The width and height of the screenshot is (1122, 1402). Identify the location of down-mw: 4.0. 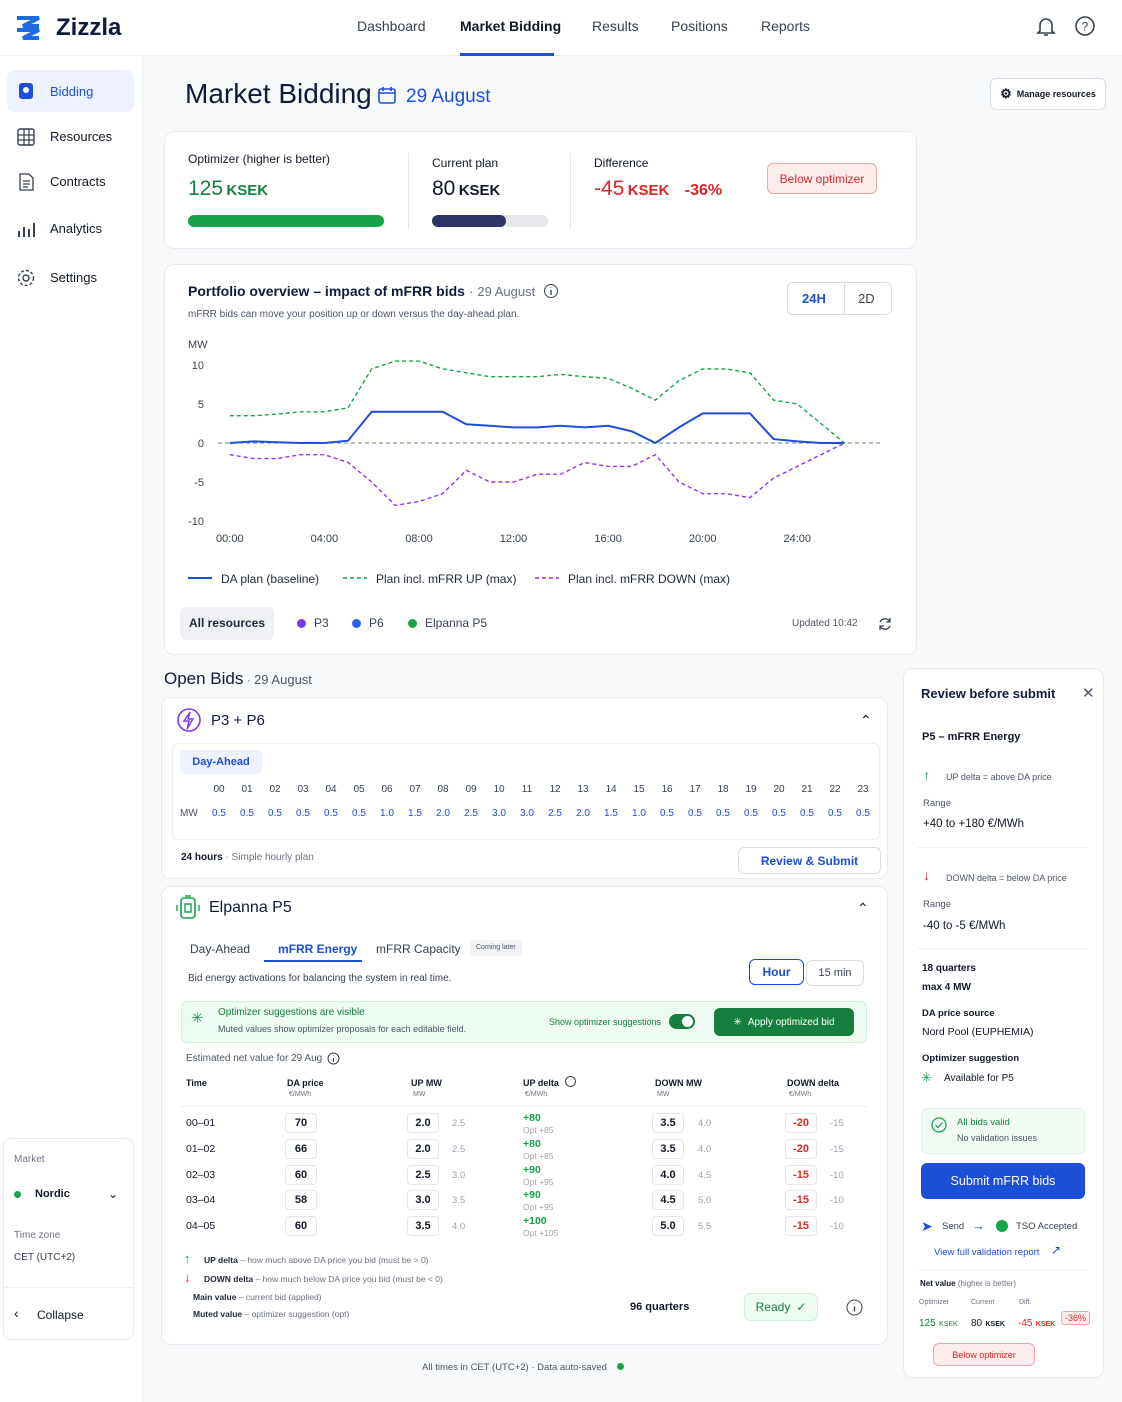
(668, 1174).